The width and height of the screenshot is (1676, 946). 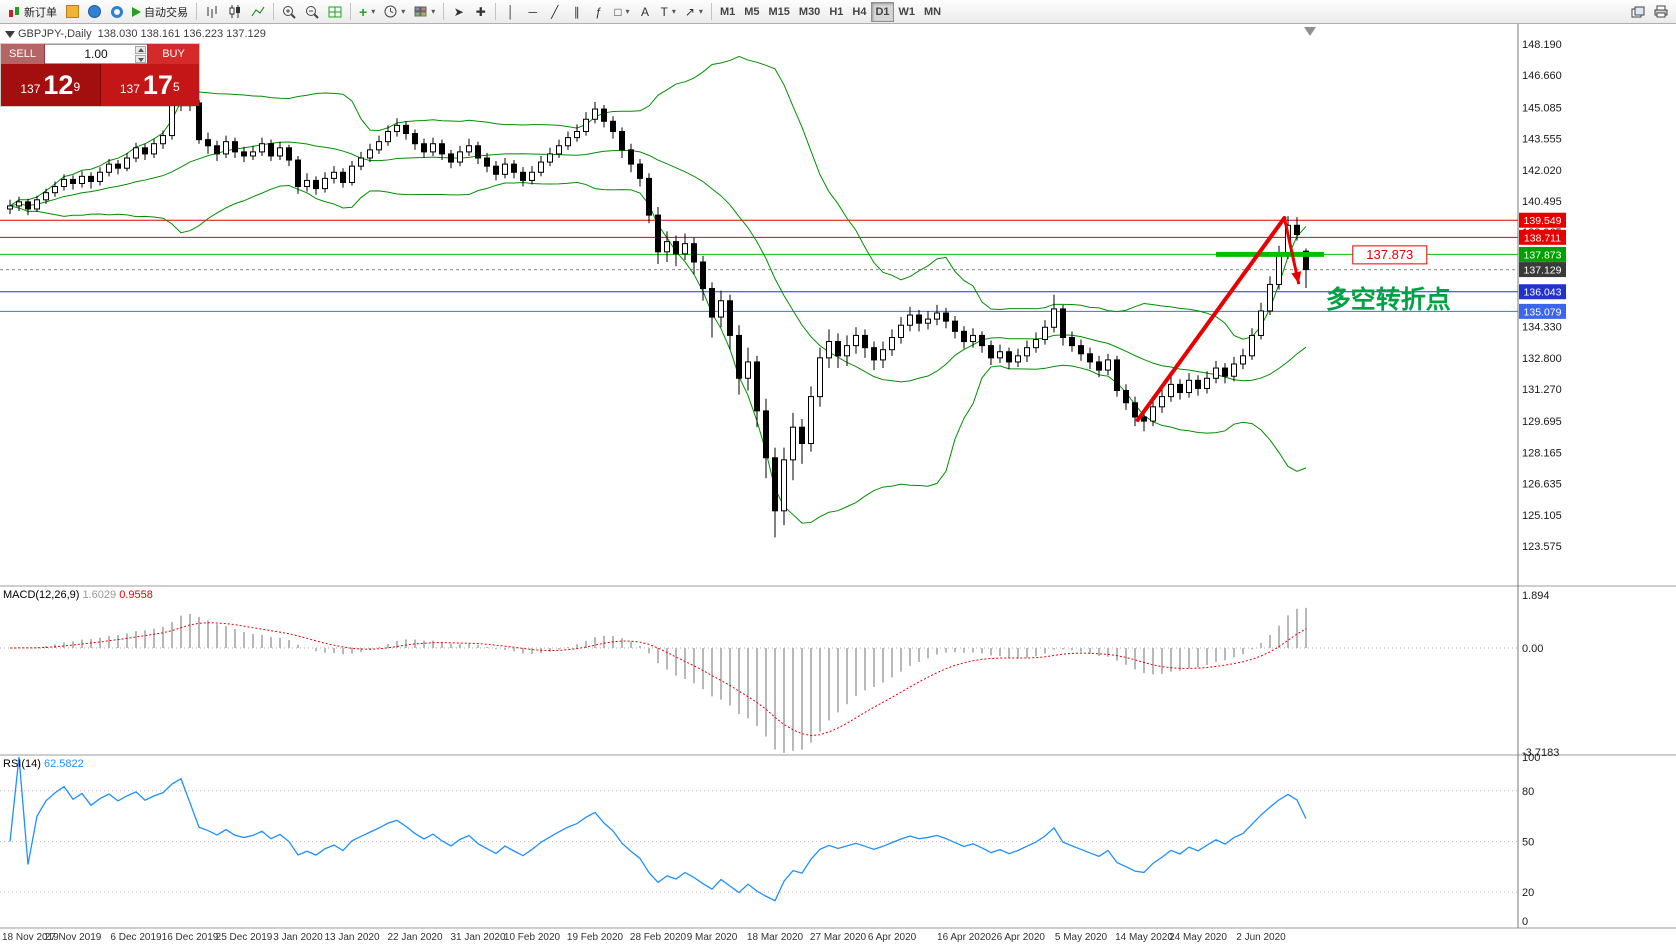 I want to click on ask-big: 17, so click(x=157, y=84).